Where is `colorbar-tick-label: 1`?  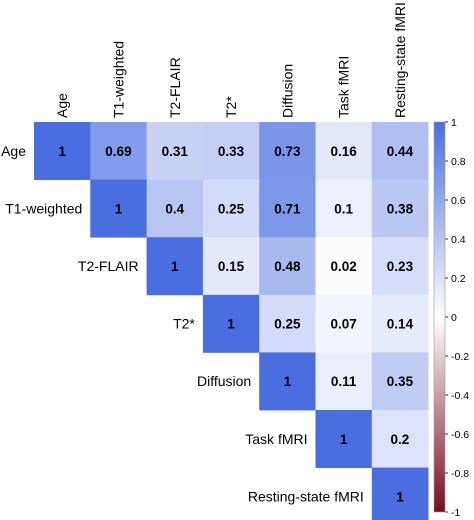 colorbar-tick-label: 1 is located at coordinates (454, 123).